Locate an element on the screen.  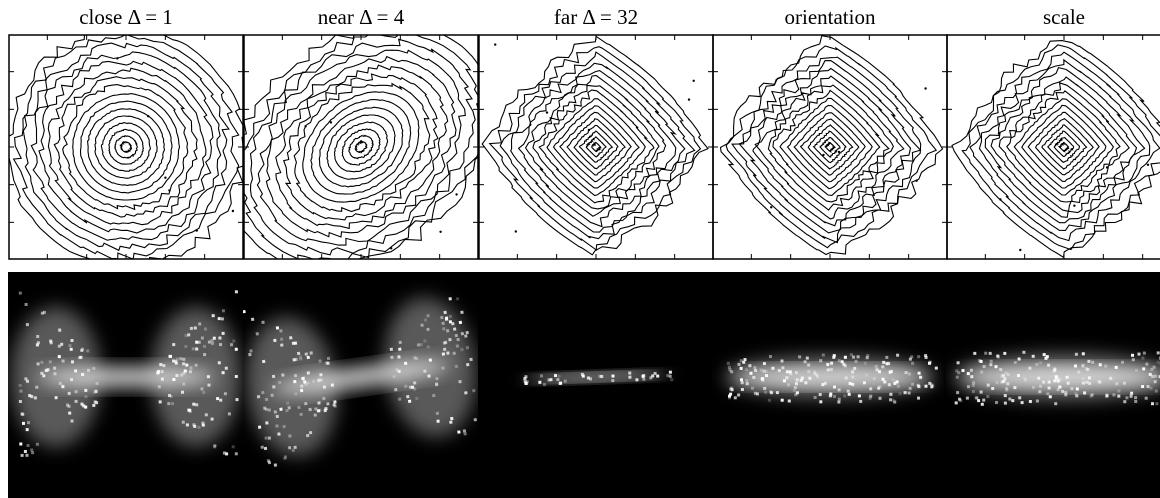
panel-title-close: close Δ = 1 is located at coordinates (126, 17).